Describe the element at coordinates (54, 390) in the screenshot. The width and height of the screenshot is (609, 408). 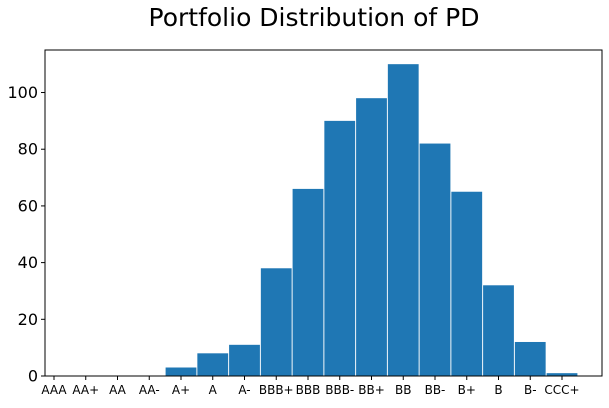
I see `x-tick-label: AAA` at that location.